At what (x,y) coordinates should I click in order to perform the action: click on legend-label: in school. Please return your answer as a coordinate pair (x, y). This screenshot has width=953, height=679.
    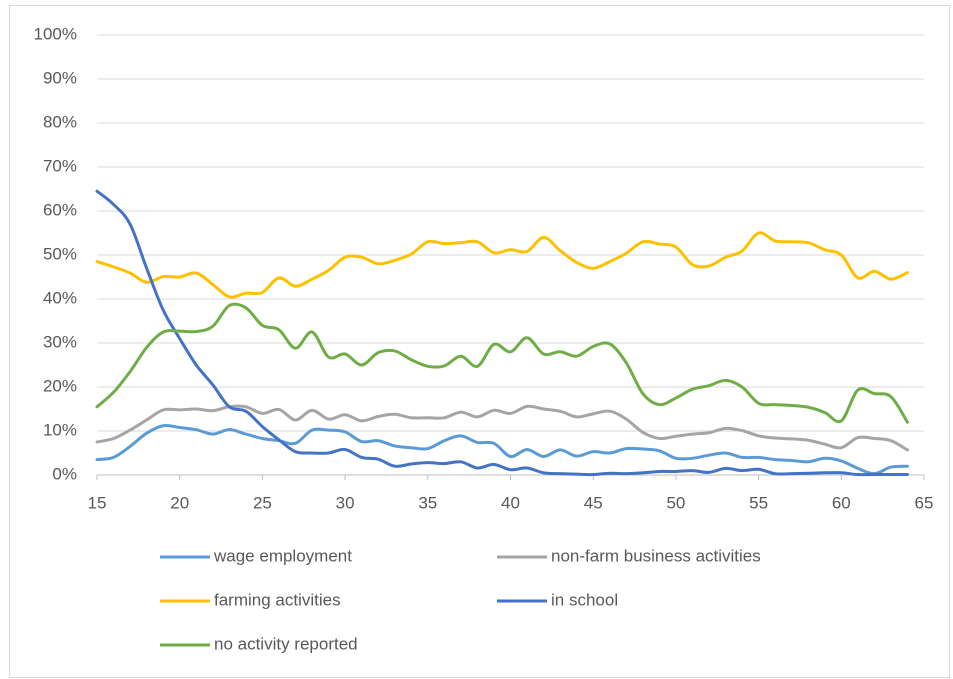
    Looking at the image, I should click on (584, 599).